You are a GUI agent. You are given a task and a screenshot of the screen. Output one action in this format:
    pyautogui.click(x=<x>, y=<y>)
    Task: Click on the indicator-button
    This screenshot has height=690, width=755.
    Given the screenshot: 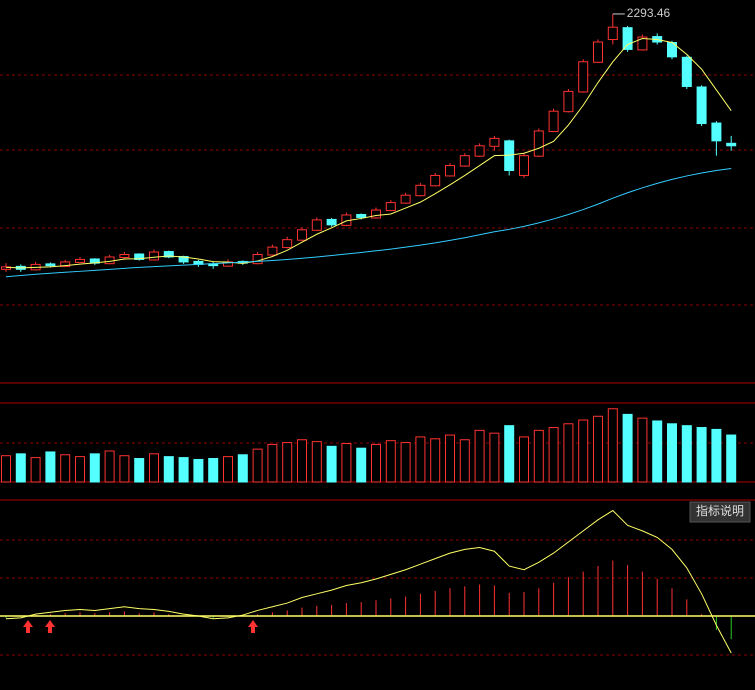 What is the action you would take?
    pyautogui.click(x=720, y=512)
    